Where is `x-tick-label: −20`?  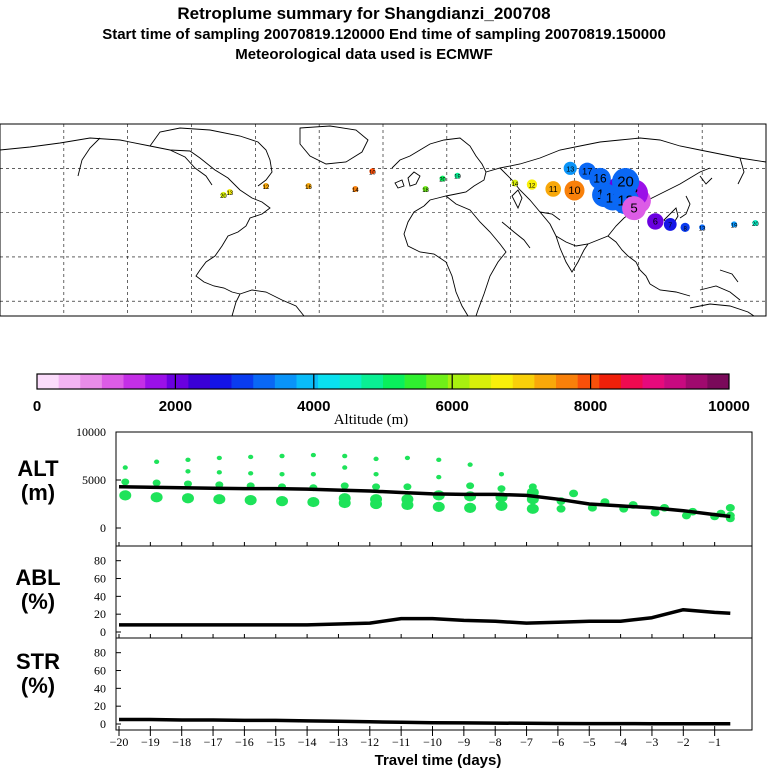 x-tick-label: −20 is located at coordinates (119, 742).